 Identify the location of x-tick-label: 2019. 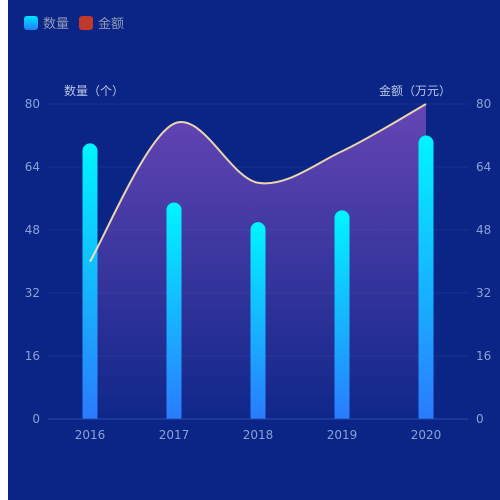
(342, 435).